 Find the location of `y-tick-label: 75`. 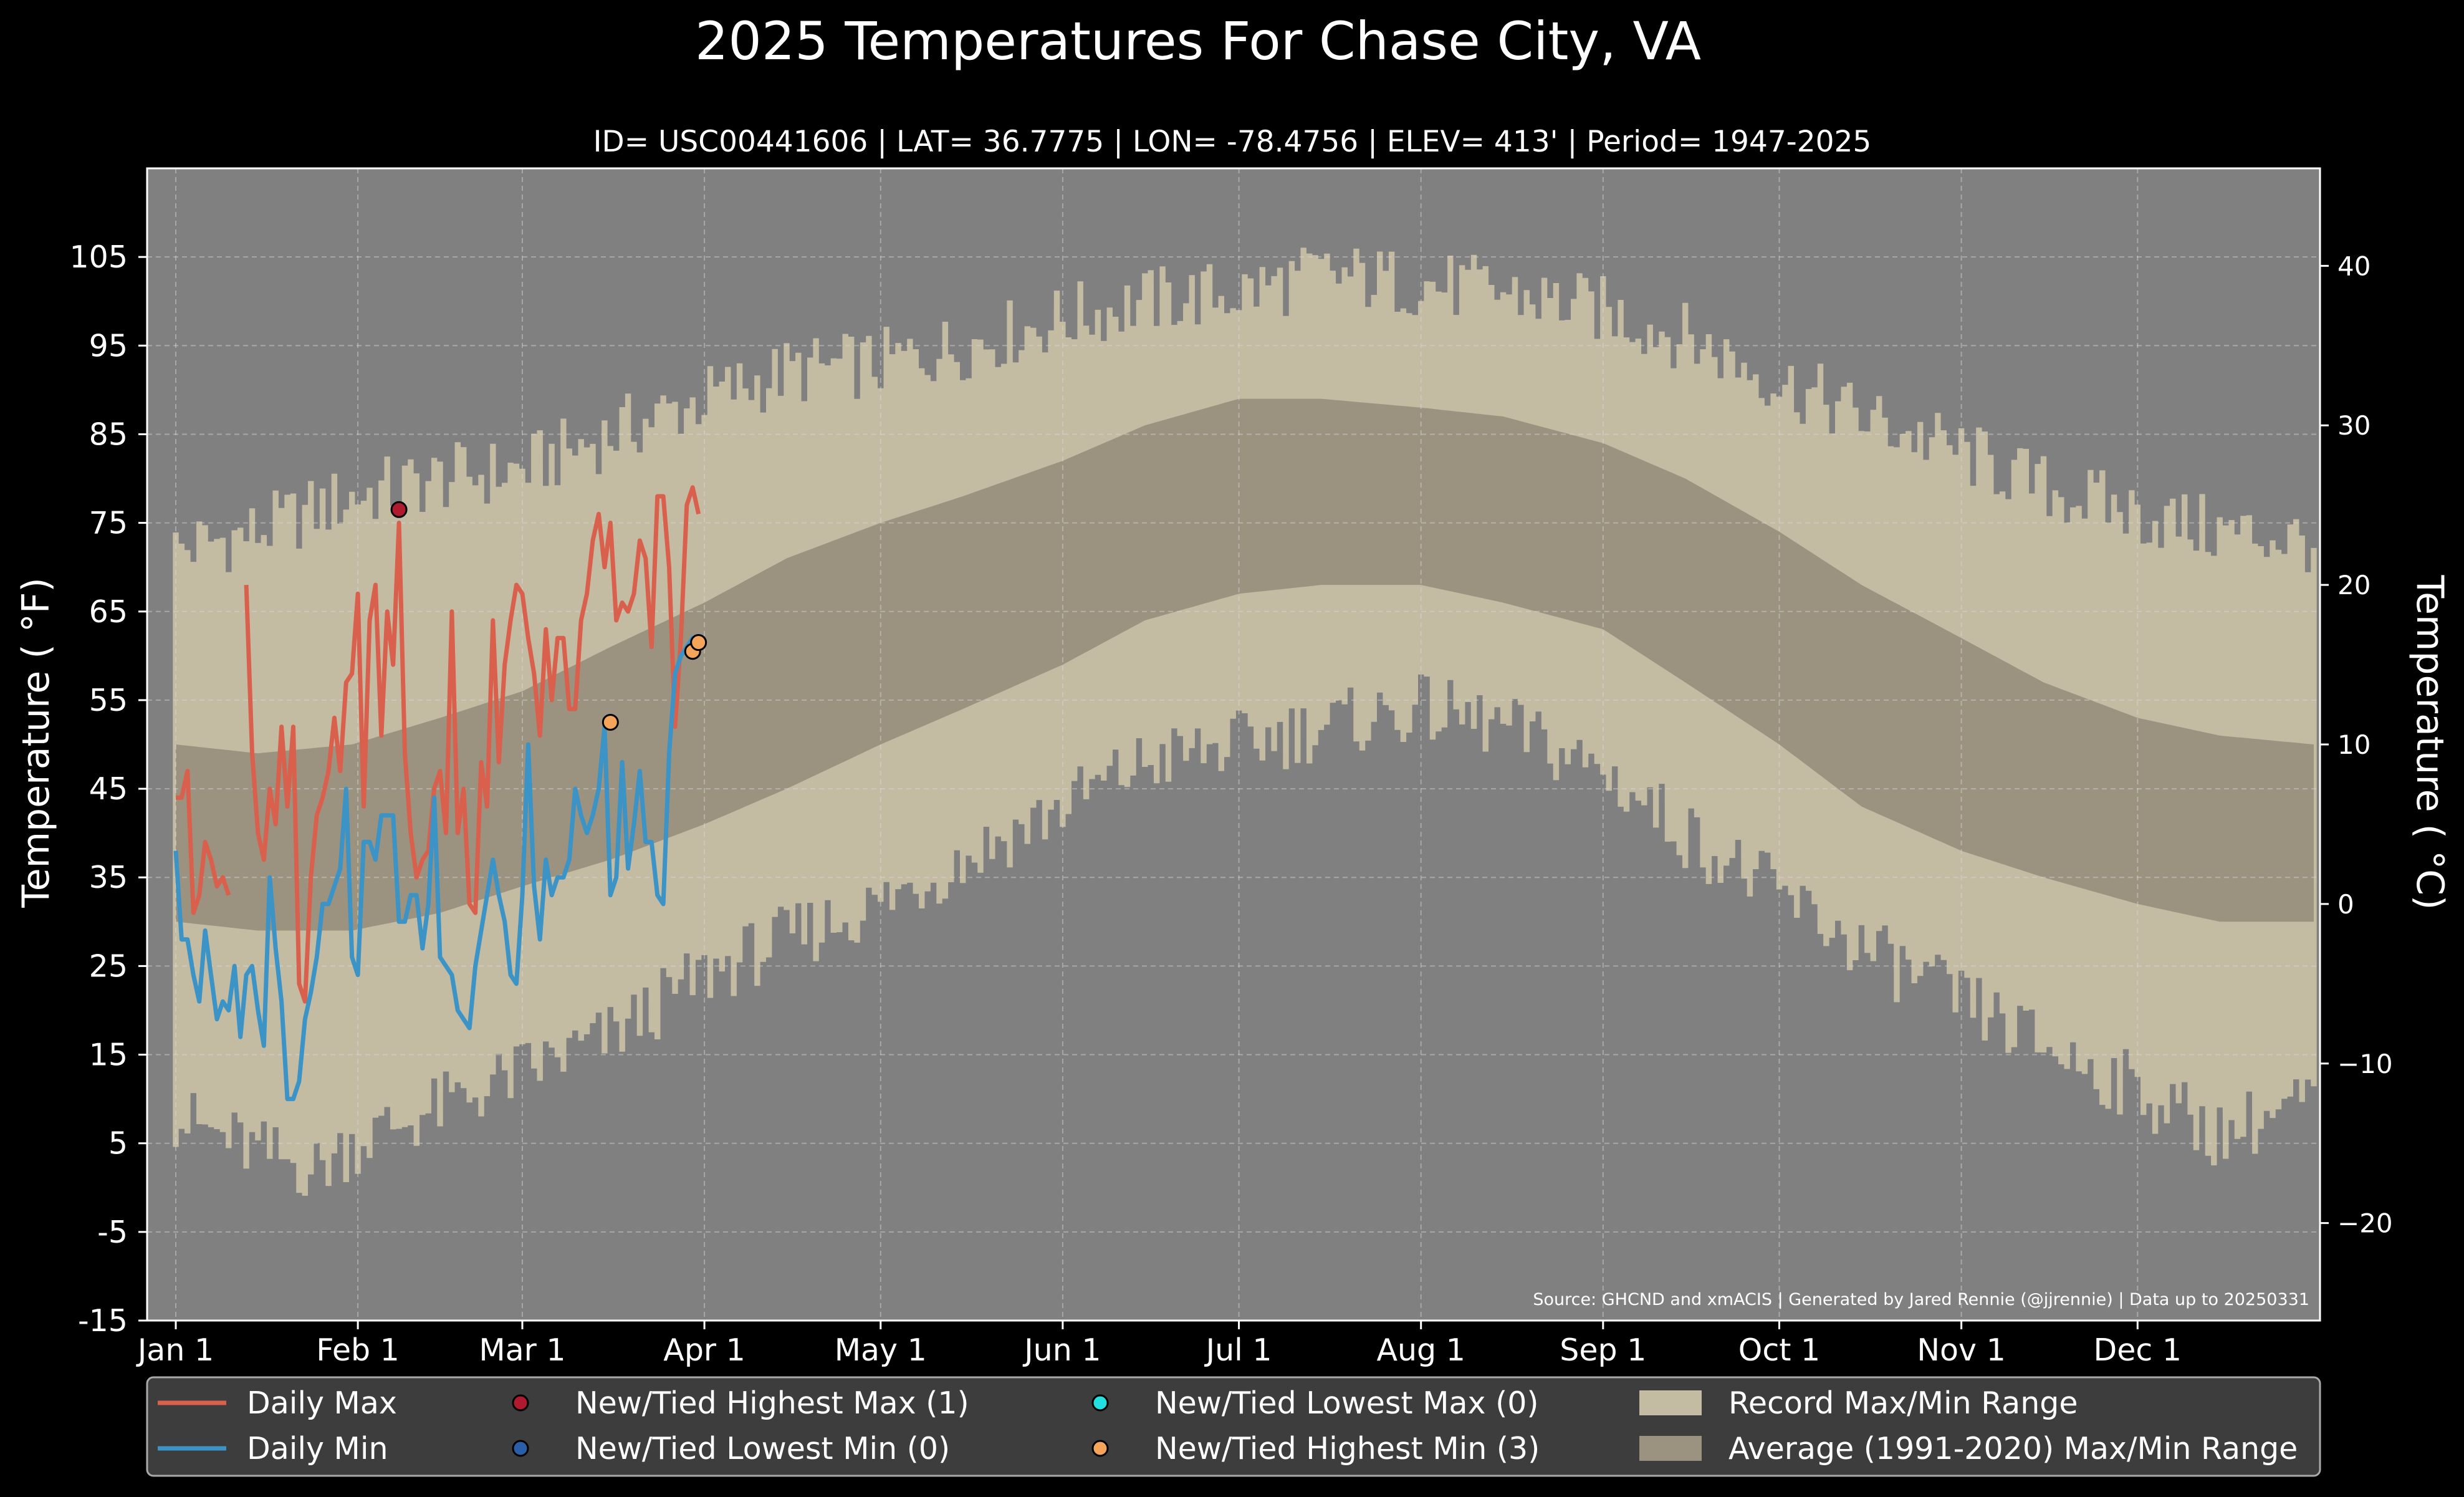

y-tick-label: 75 is located at coordinates (109, 523).